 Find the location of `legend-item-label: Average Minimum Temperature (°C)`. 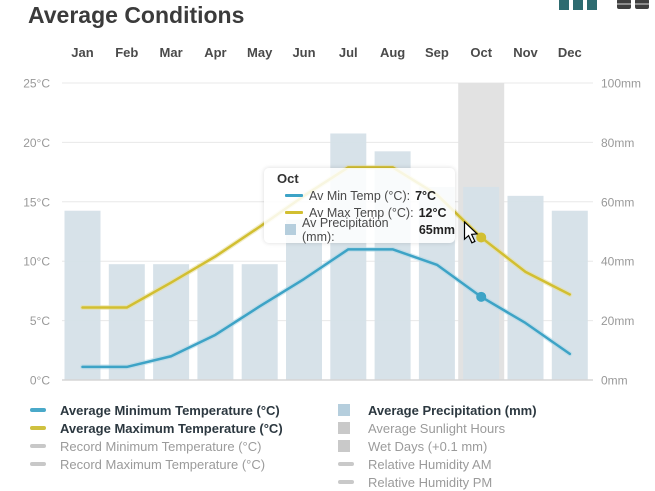

legend-item-label: Average Minimum Temperature (°C) is located at coordinates (170, 410).